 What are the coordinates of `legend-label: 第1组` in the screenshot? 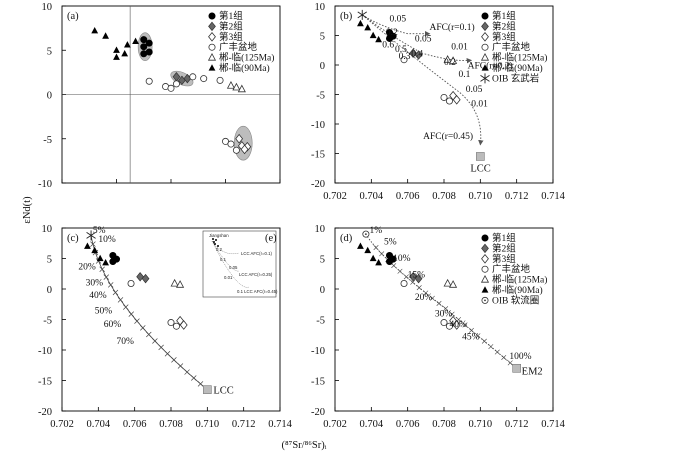 It's located at (504, 238).